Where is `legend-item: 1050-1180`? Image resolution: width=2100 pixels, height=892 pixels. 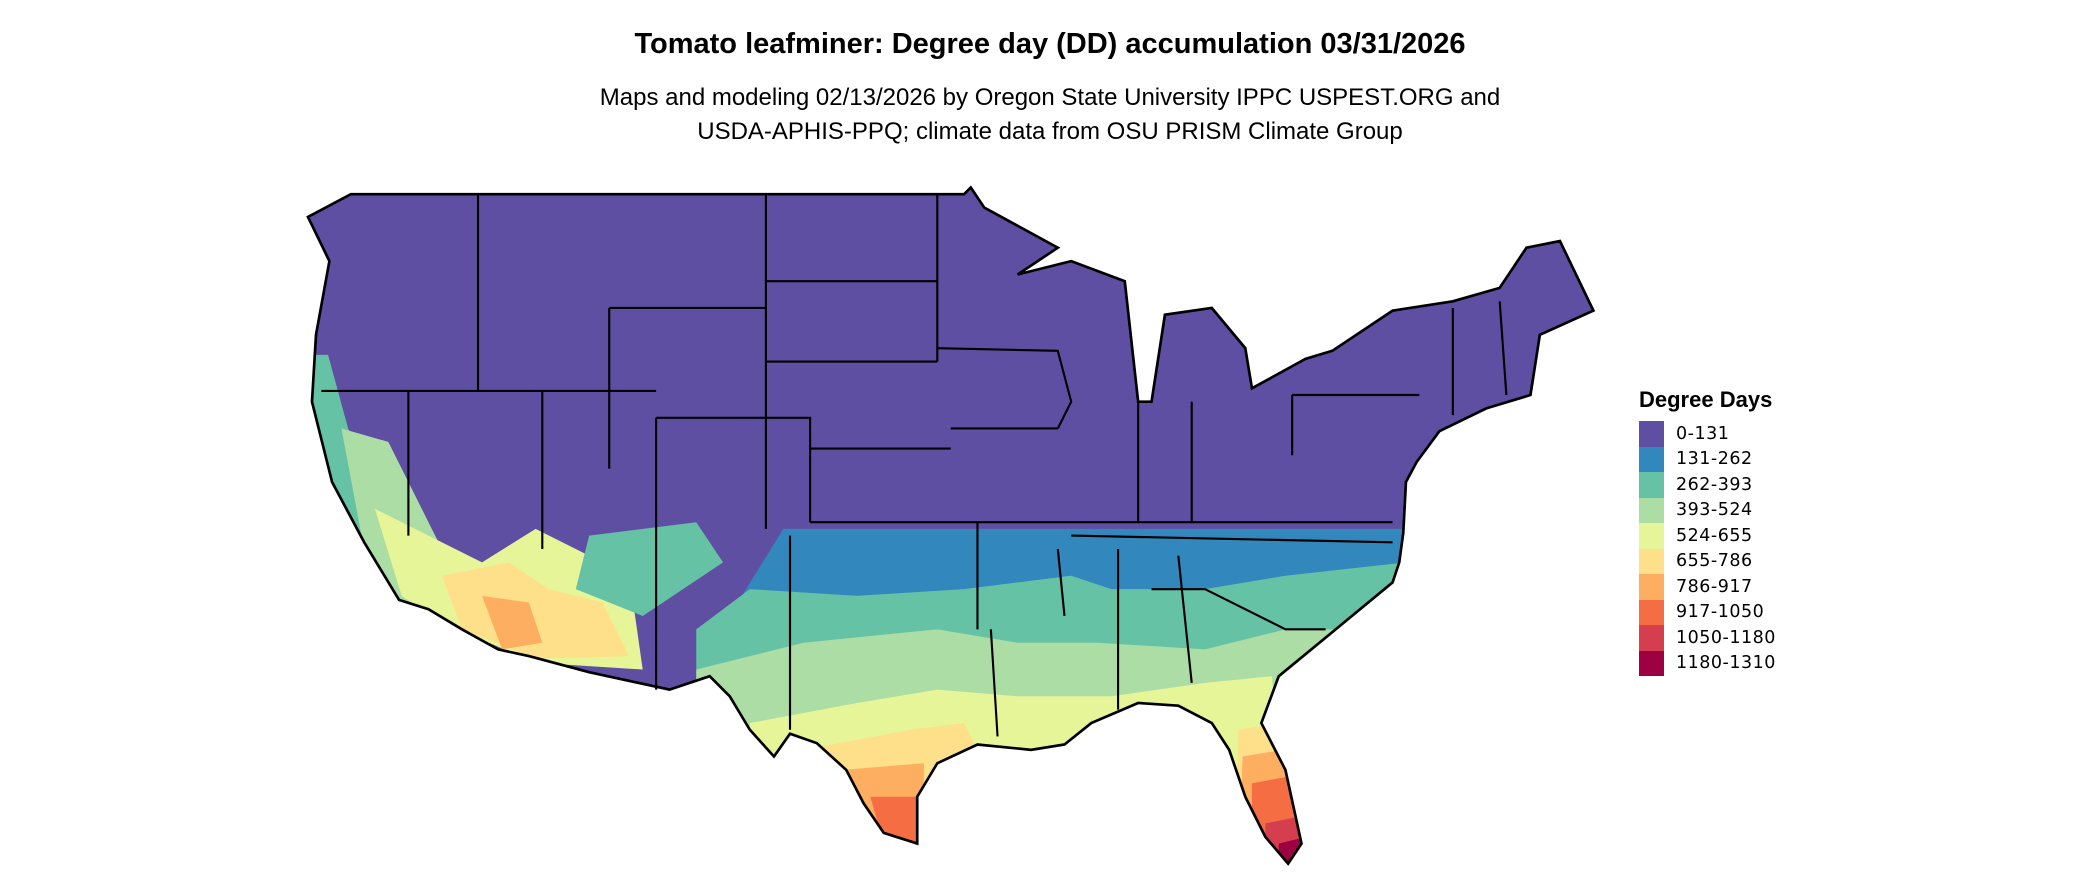 legend-item: 1050-1180 is located at coordinates (1707, 638).